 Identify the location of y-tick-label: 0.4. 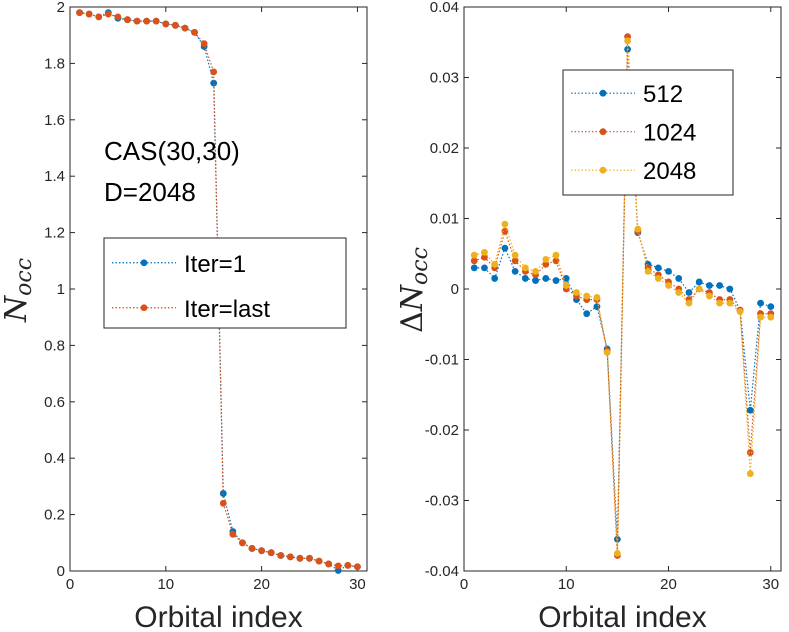
(54, 458).